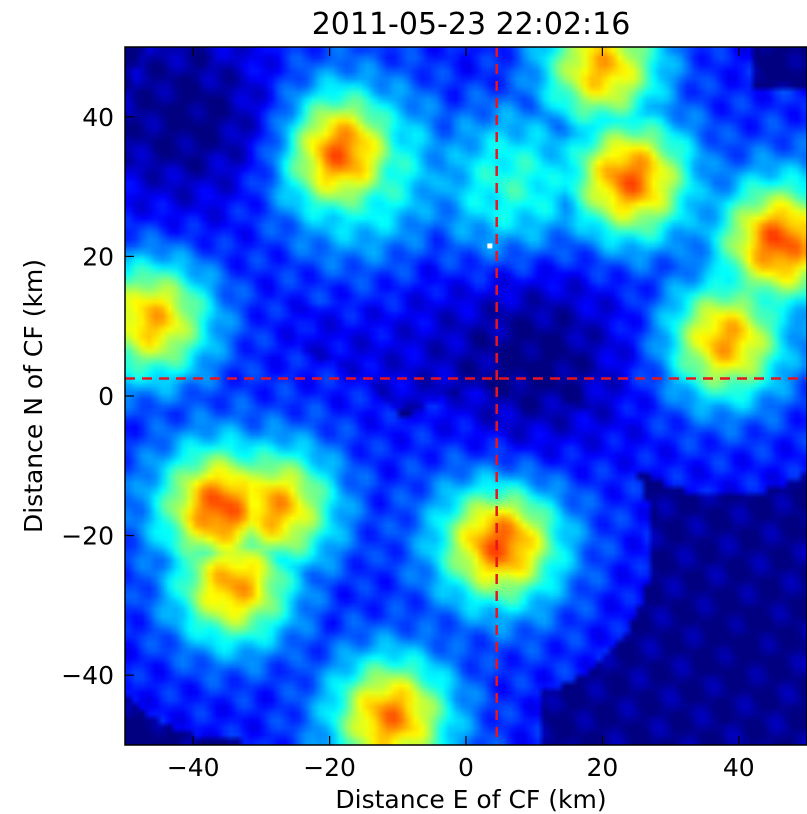 The image size is (807, 814). I want to click on y-tick-label: −40, so click(87, 675).